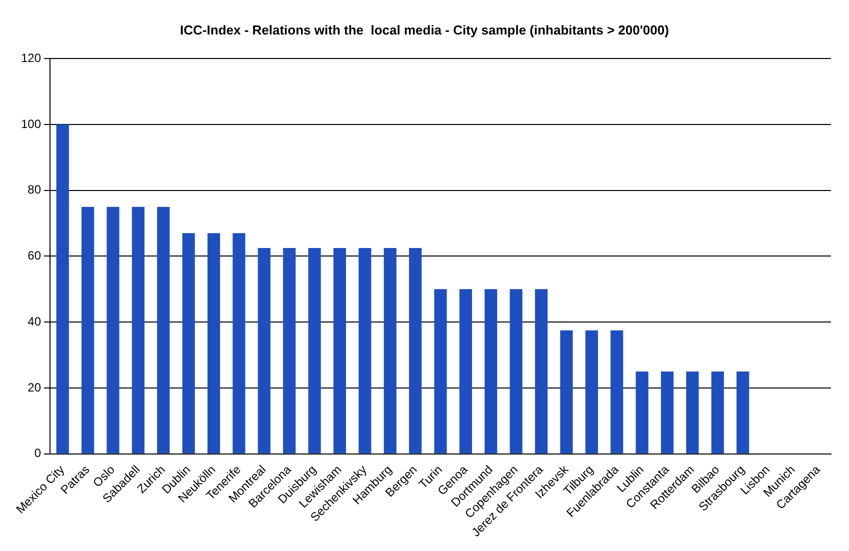  Describe the element at coordinates (38, 453) in the screenshot. I see `y-tick-label: 0` at that location.